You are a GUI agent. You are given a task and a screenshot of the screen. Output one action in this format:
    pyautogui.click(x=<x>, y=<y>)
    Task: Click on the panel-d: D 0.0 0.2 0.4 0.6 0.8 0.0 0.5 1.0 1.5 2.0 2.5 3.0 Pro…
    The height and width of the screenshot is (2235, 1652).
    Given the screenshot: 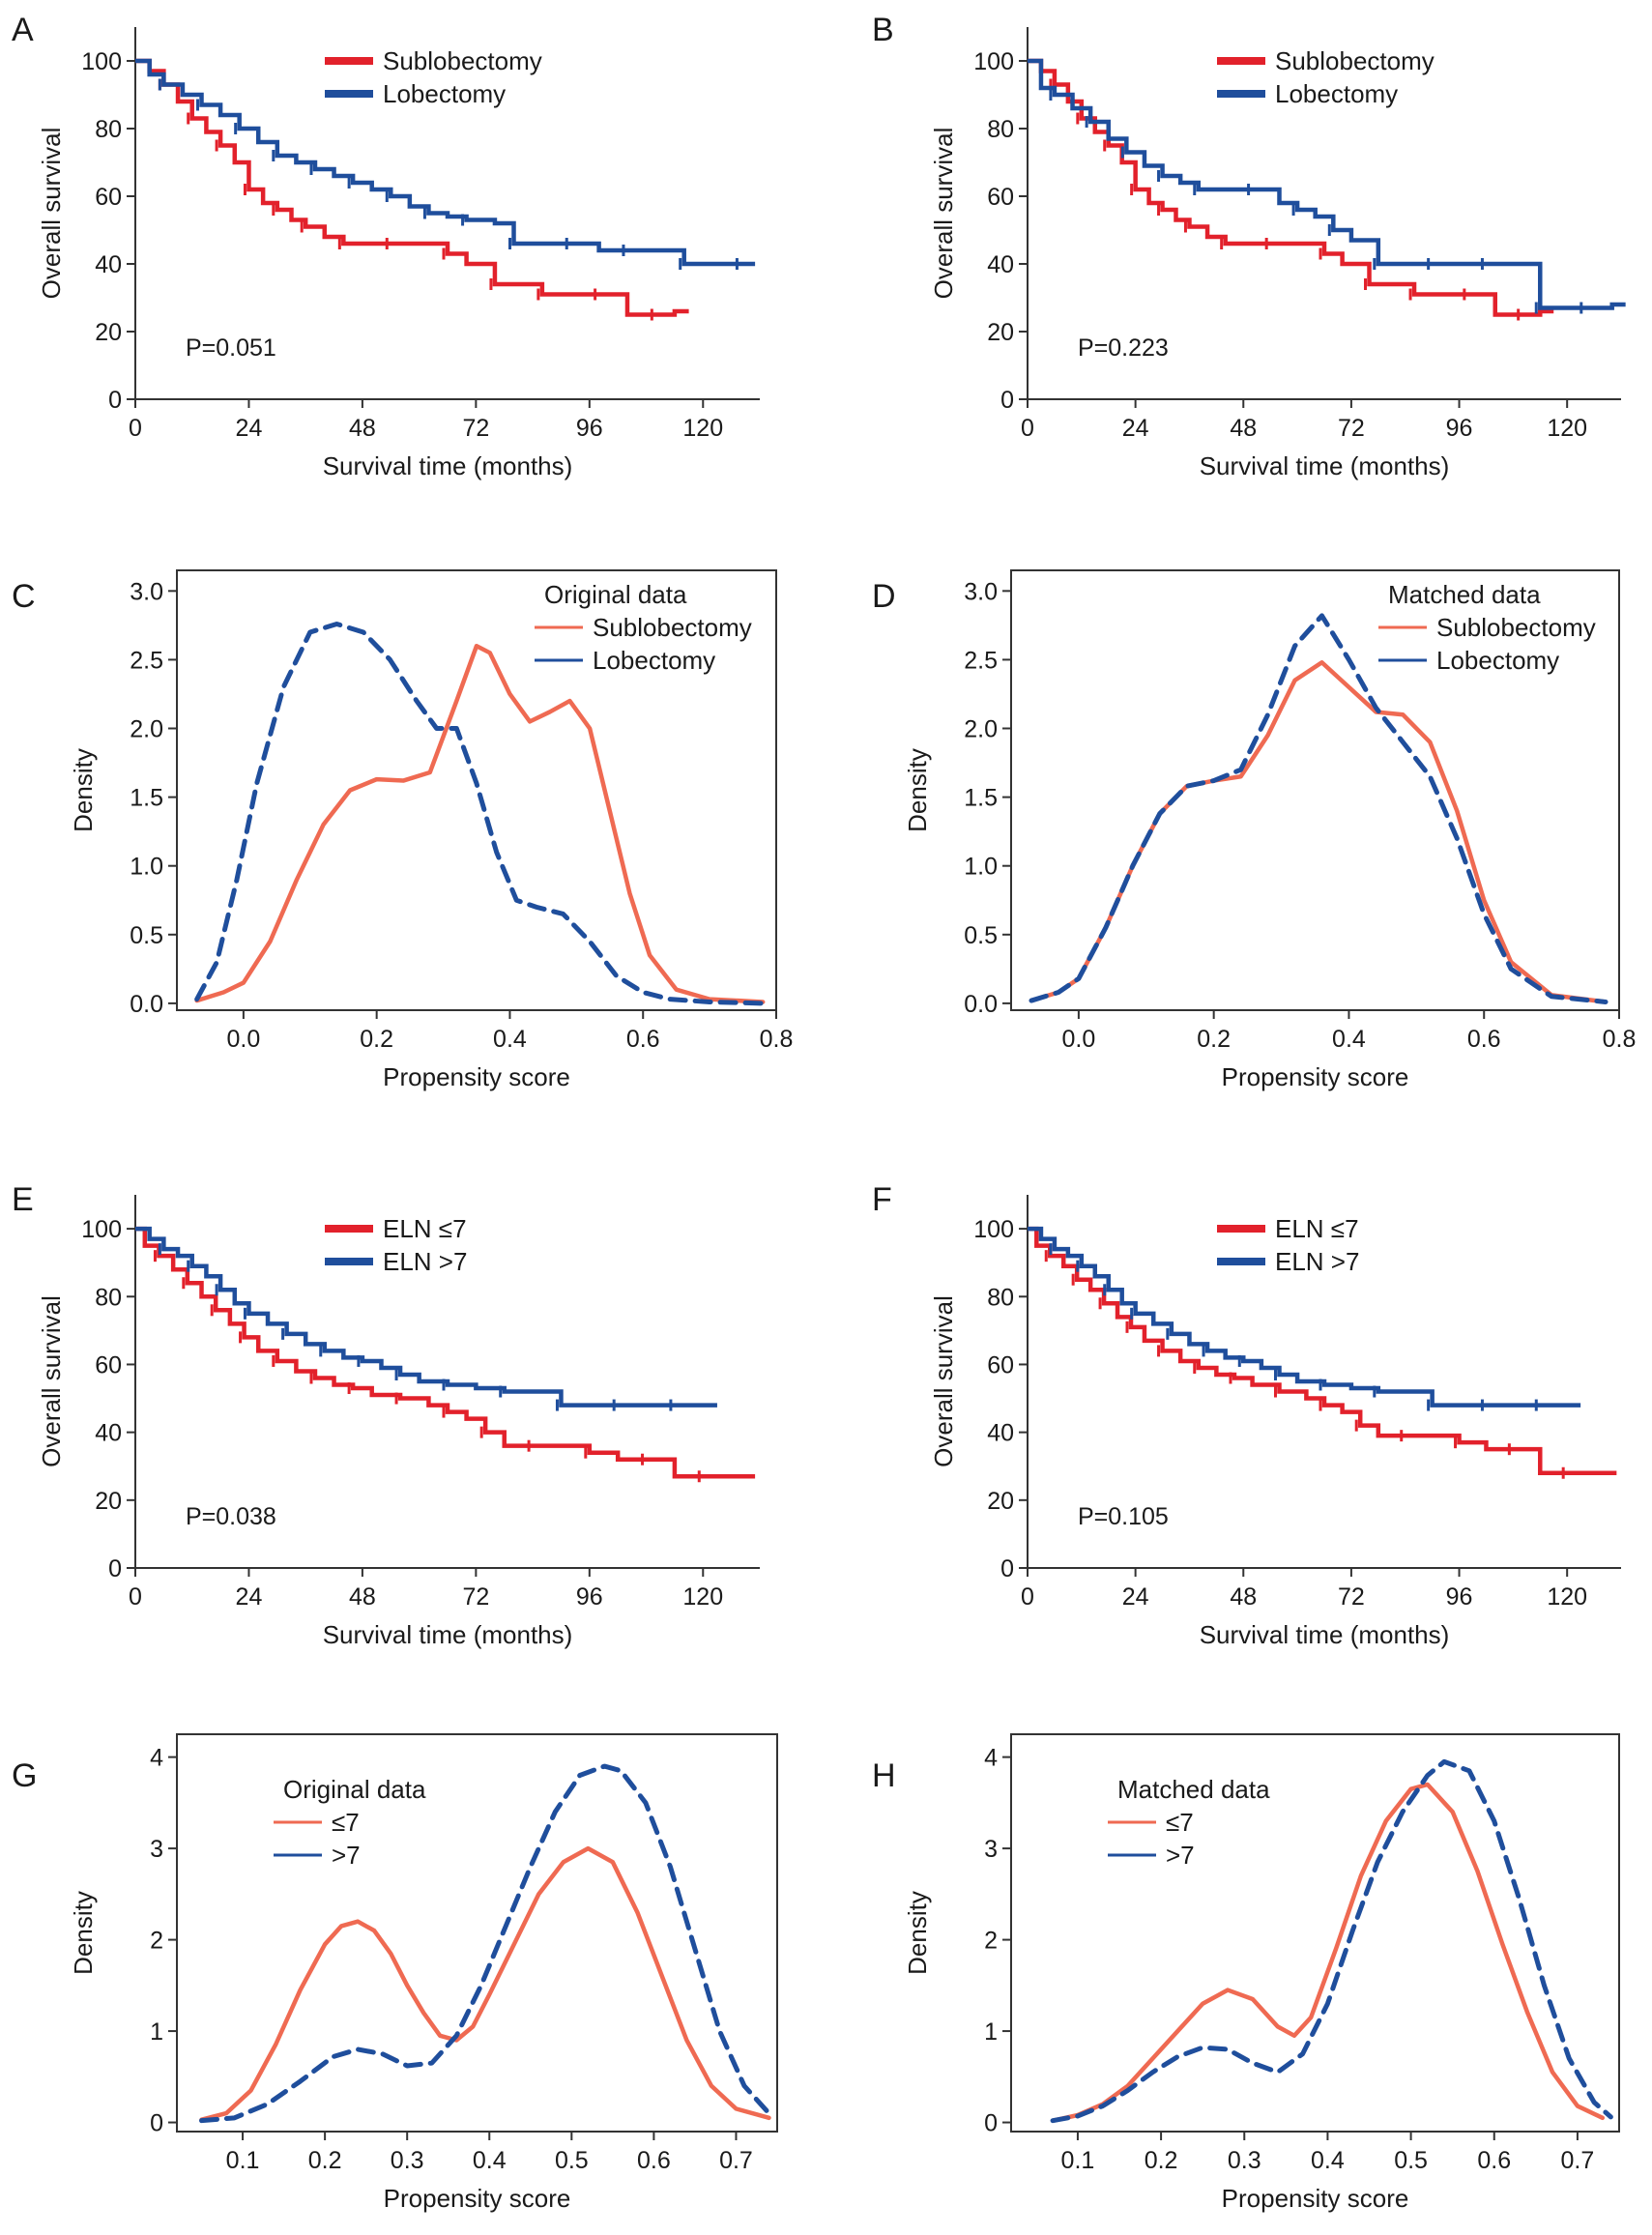 What is the action you would take?
    pyautogui.click(x=1254, y=830)
    